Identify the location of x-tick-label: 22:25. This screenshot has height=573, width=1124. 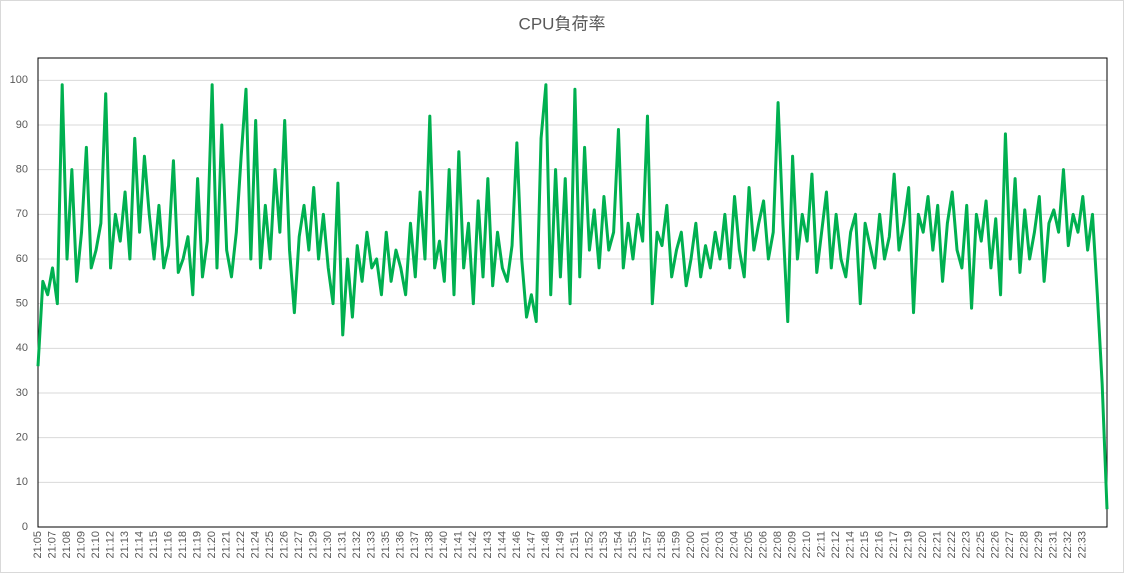
(981, 545).